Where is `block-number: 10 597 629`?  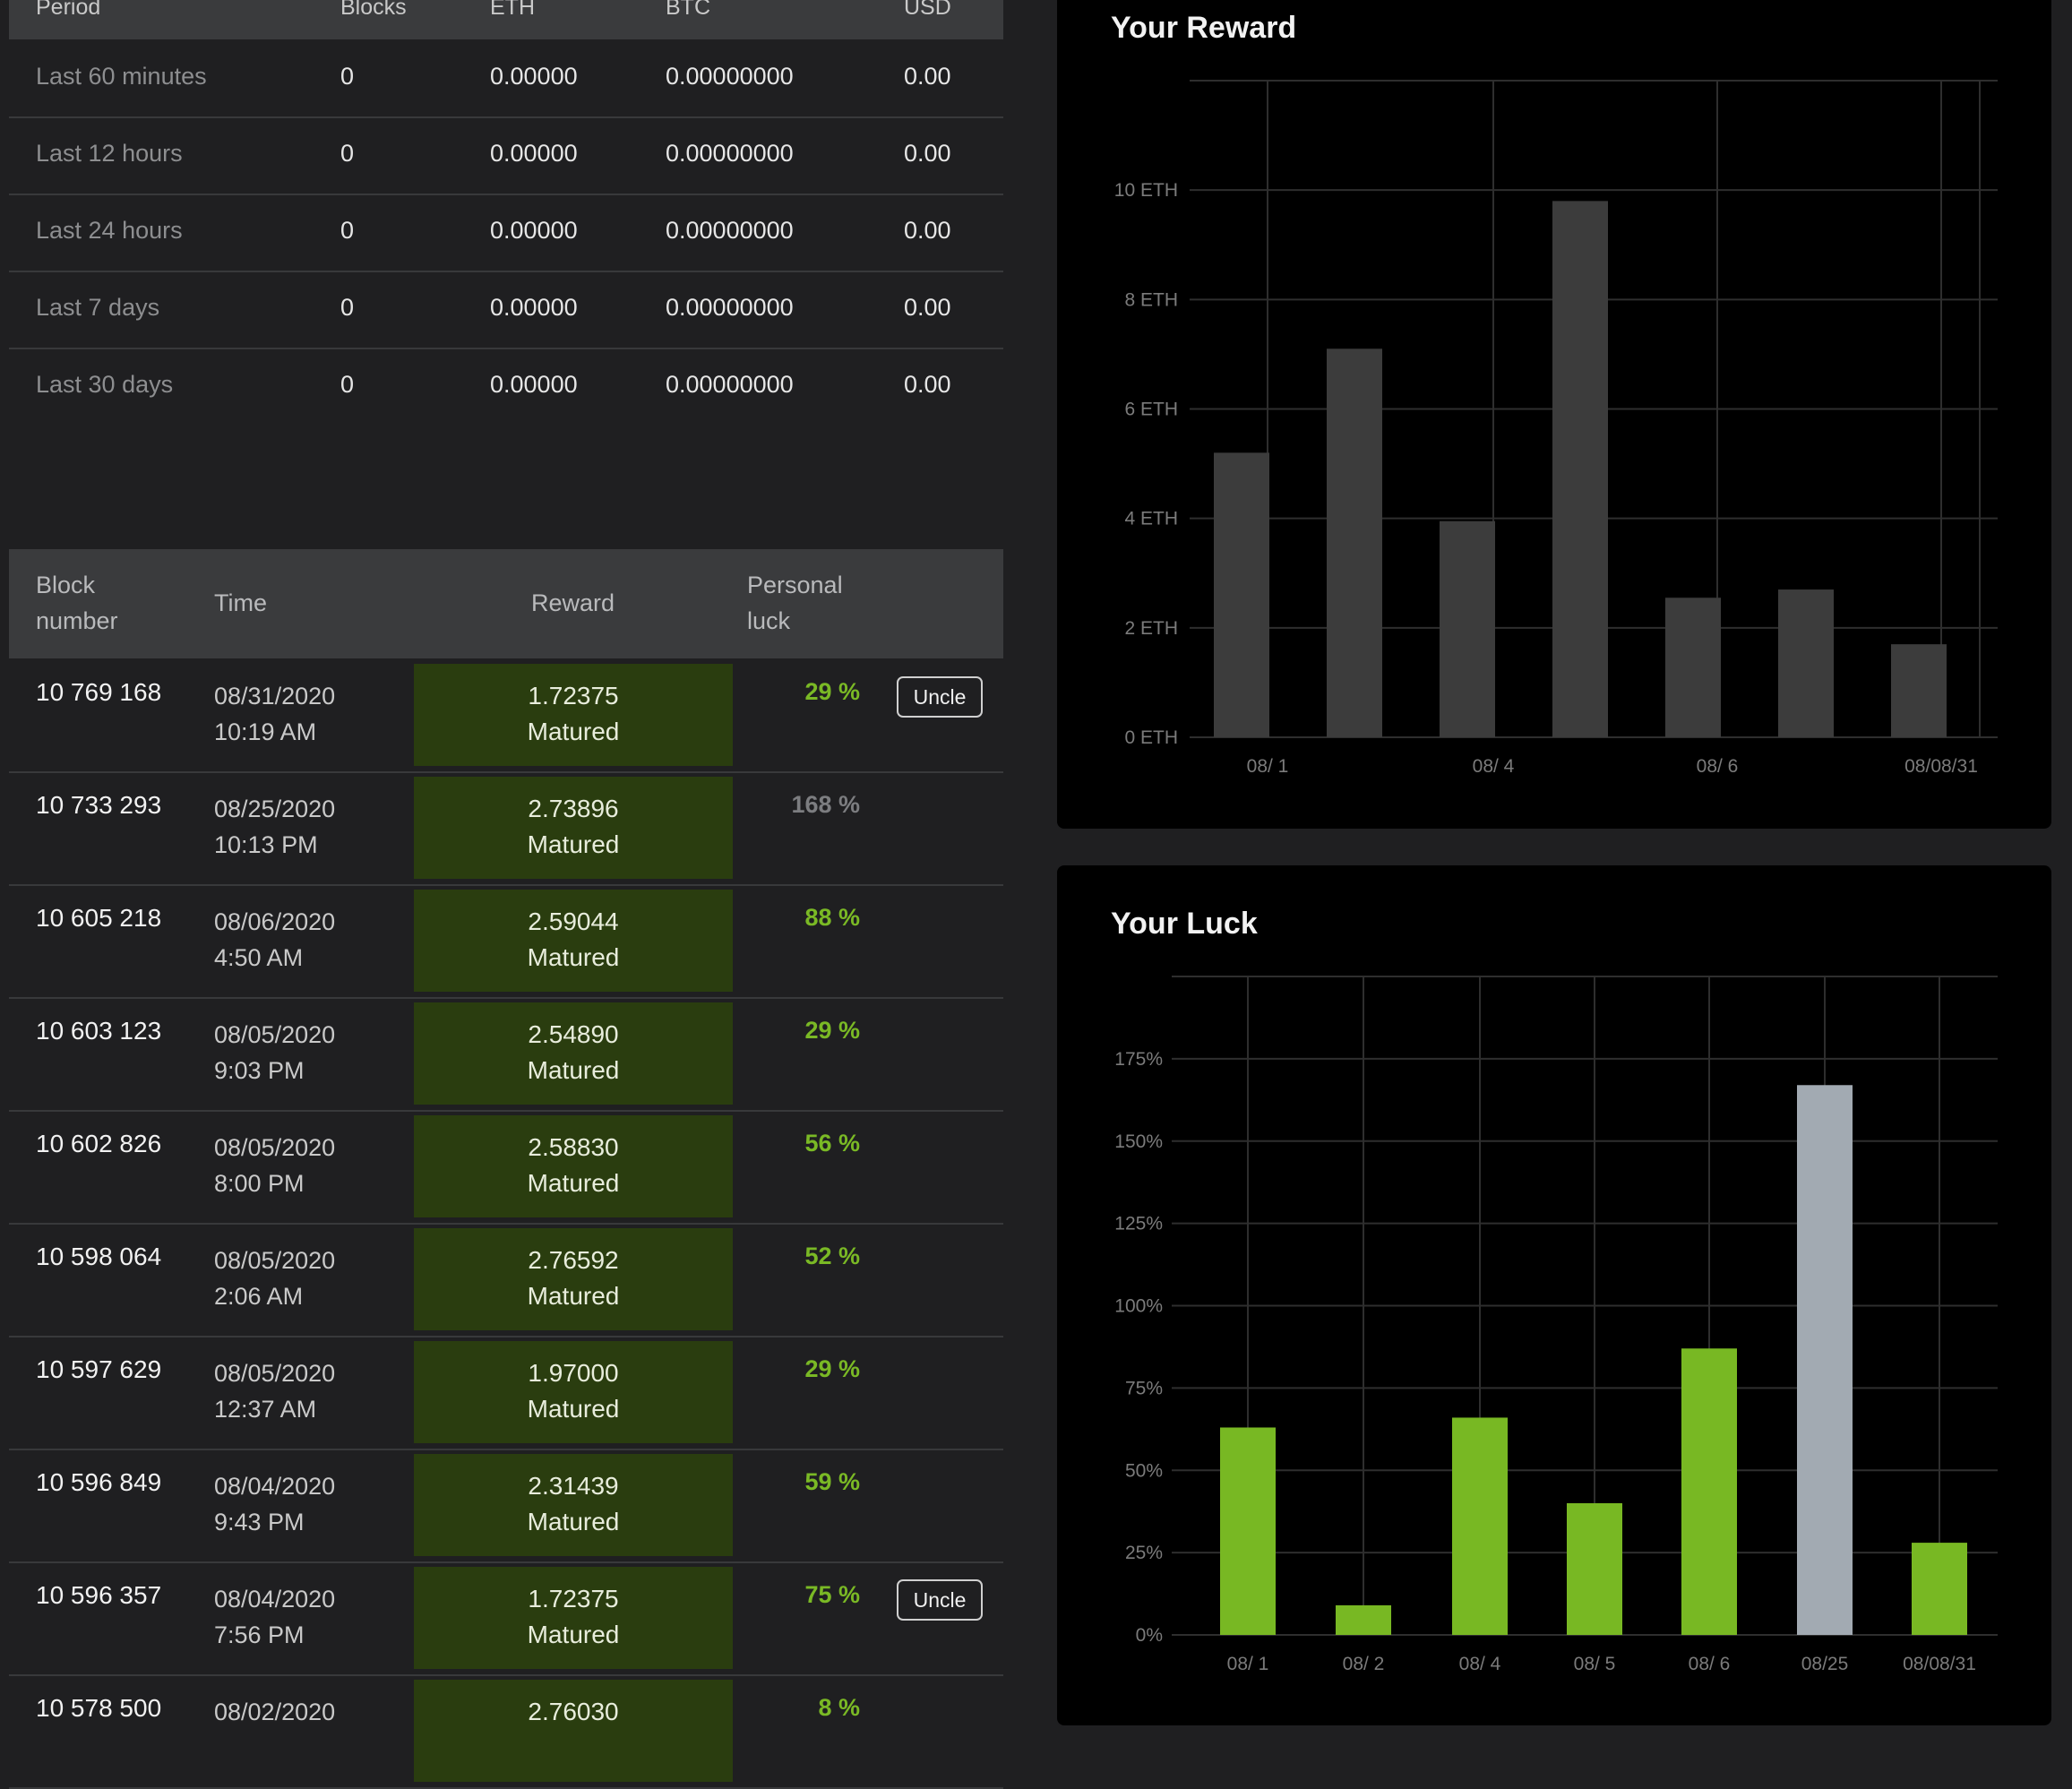
block-number: 10 597 629 is located at coordinates (99, 1369).